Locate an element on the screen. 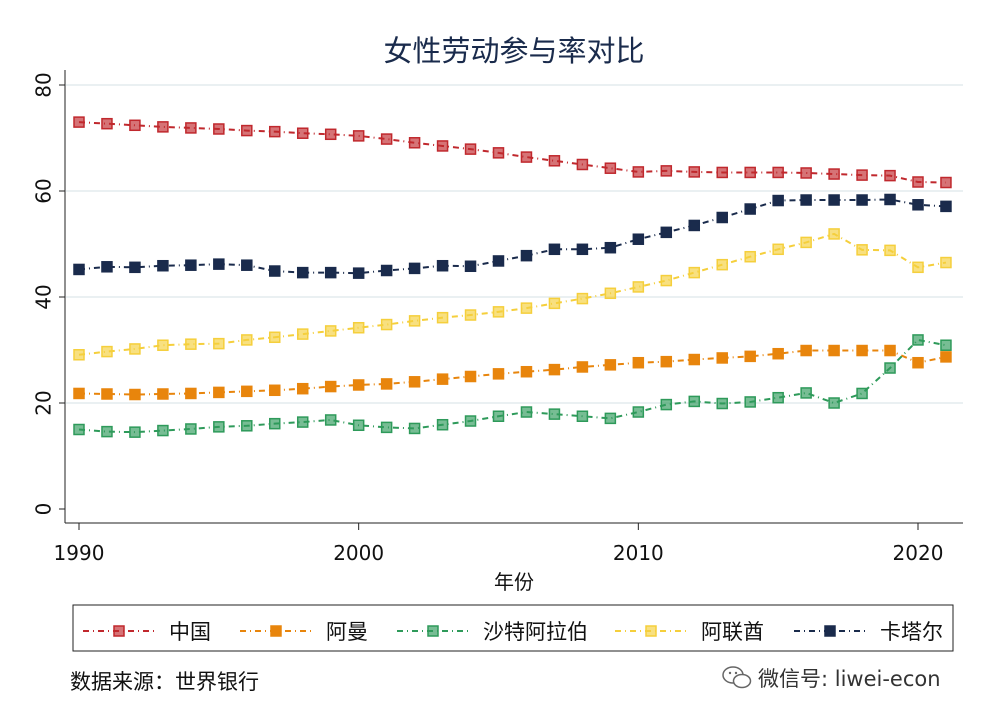 The image size is (989, 720). source-note: 数据来源：世界银行 is located at coordinates (164, 682).